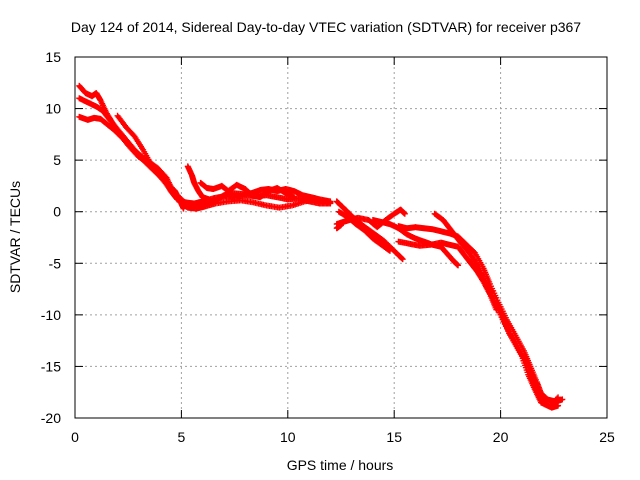 This screenshot has height=480, width=640. Describe the element at coordinates (340, 465) in the screenshot. I see `x-axis-label: GPS time / hours` at that location.